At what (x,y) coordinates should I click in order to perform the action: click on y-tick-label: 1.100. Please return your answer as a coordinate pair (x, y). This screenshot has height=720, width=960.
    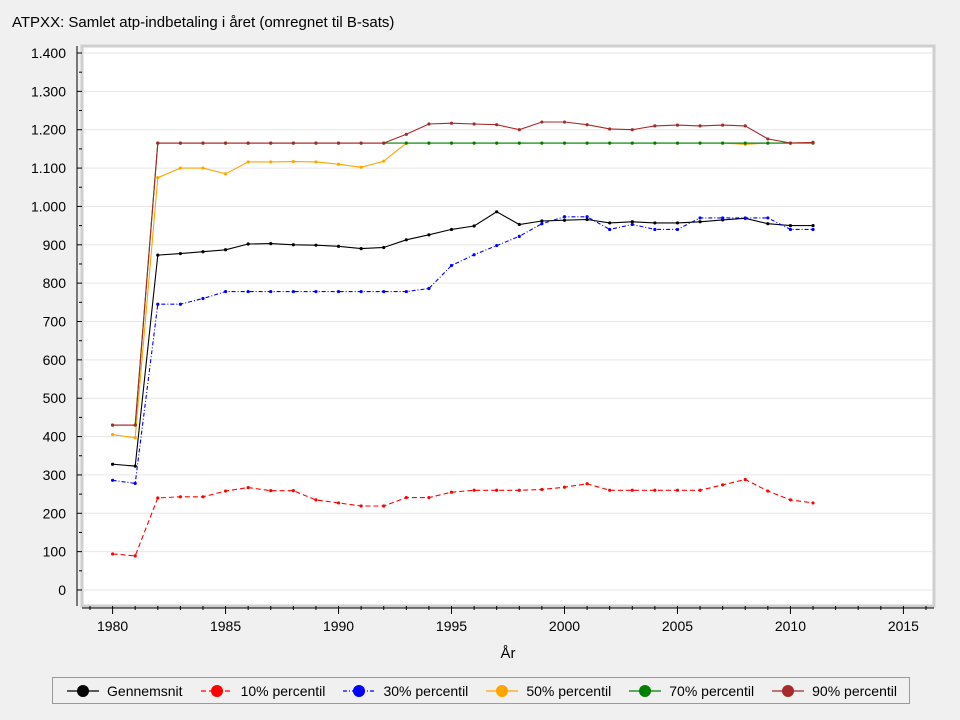
    Looking at the image, I should click on (48, 168).